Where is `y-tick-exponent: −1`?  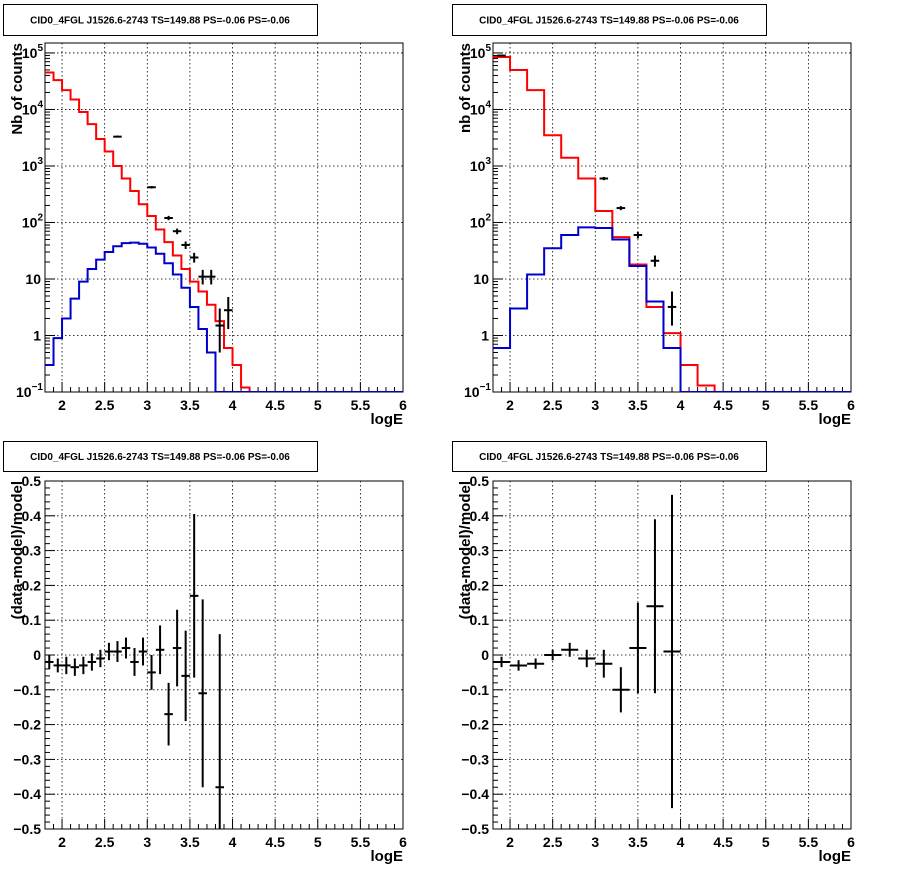
y-tick-exponent: −1 is located at coordinates (486, 387).